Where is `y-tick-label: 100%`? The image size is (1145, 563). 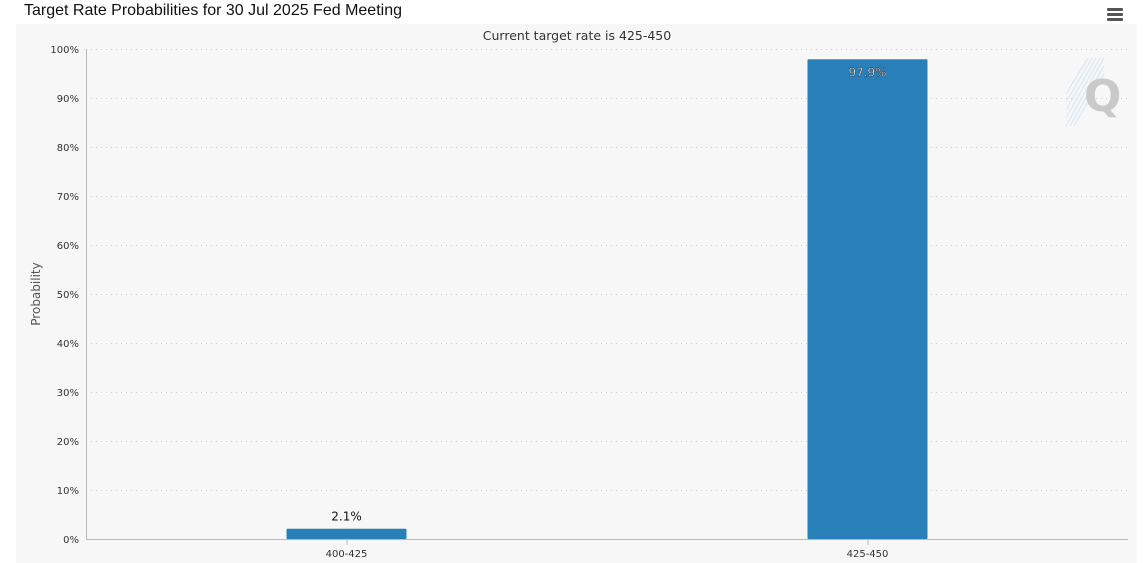 y-tick-label: 100% is located at coordinates (64, 50).